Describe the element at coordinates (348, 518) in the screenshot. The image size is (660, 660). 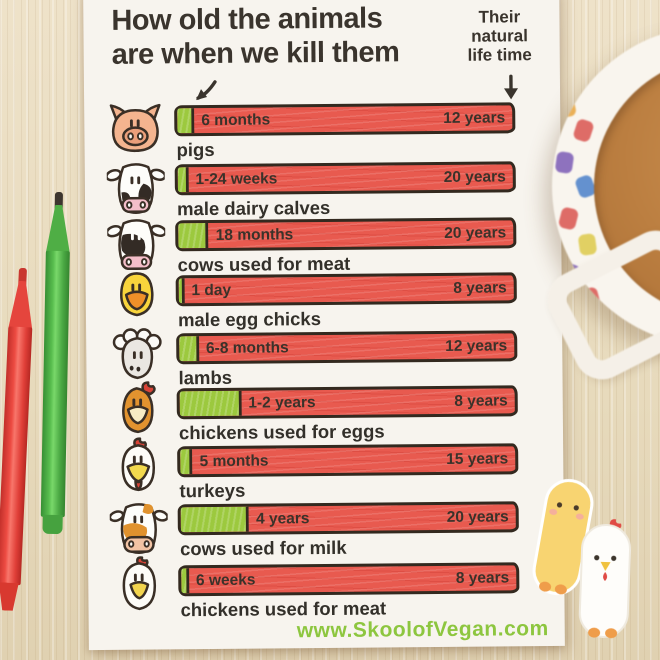
I see `lifespan-bar: 4 years 20 years` at that location.